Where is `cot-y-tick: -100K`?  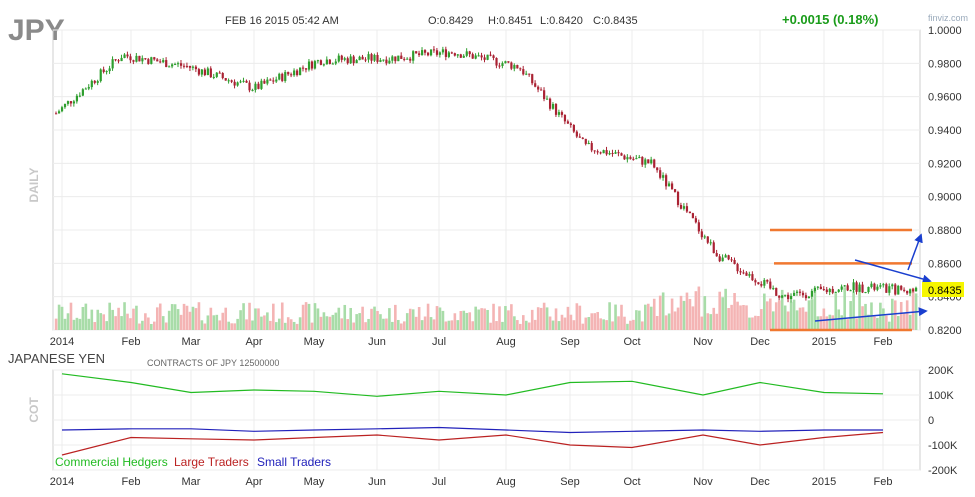
cot-y-tick: -100K is located at coordinates (943, 446).